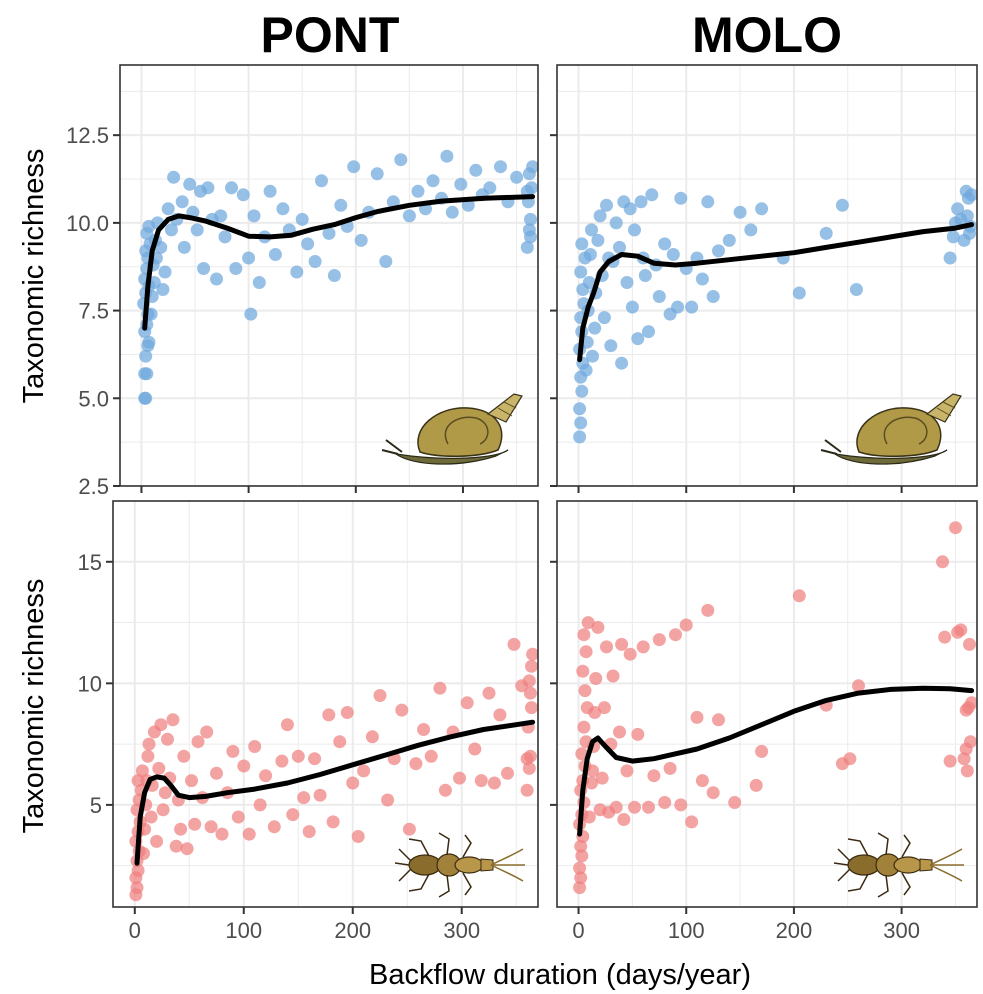  I want to click on x-tick-label: 200, so click(352, 930).